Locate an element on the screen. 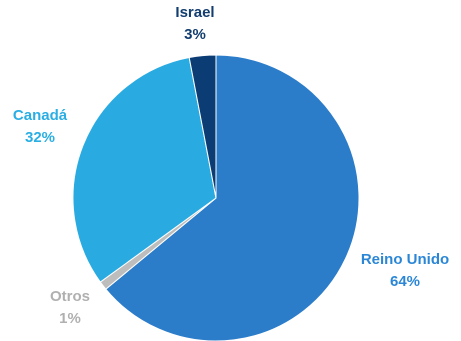  slice-label-canada: Canadá 32% is located at coordinates (40, 127).